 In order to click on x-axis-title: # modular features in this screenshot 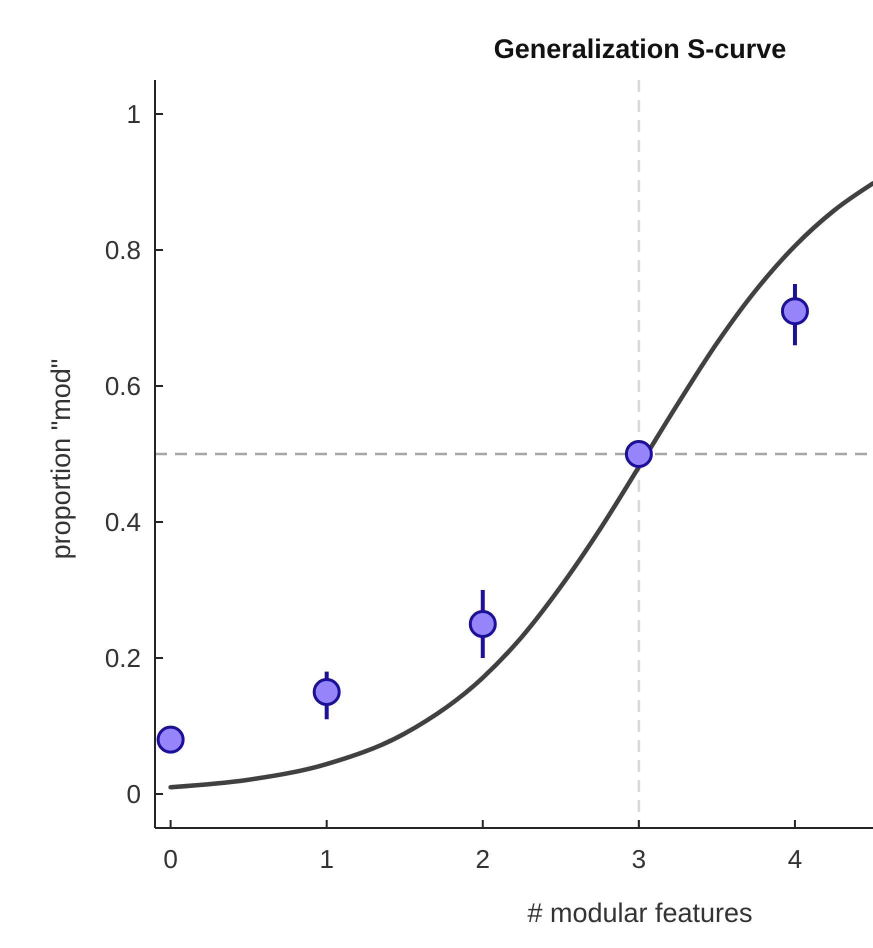, I will do `click(640, 913)`.